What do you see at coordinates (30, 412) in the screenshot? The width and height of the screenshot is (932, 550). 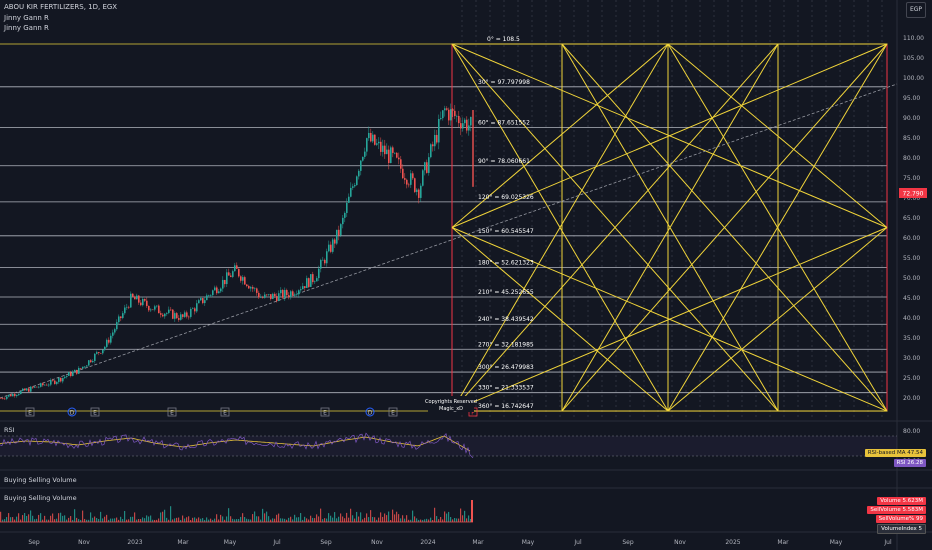 I see `event-marker-0: E` at bounding box center [30, 412].